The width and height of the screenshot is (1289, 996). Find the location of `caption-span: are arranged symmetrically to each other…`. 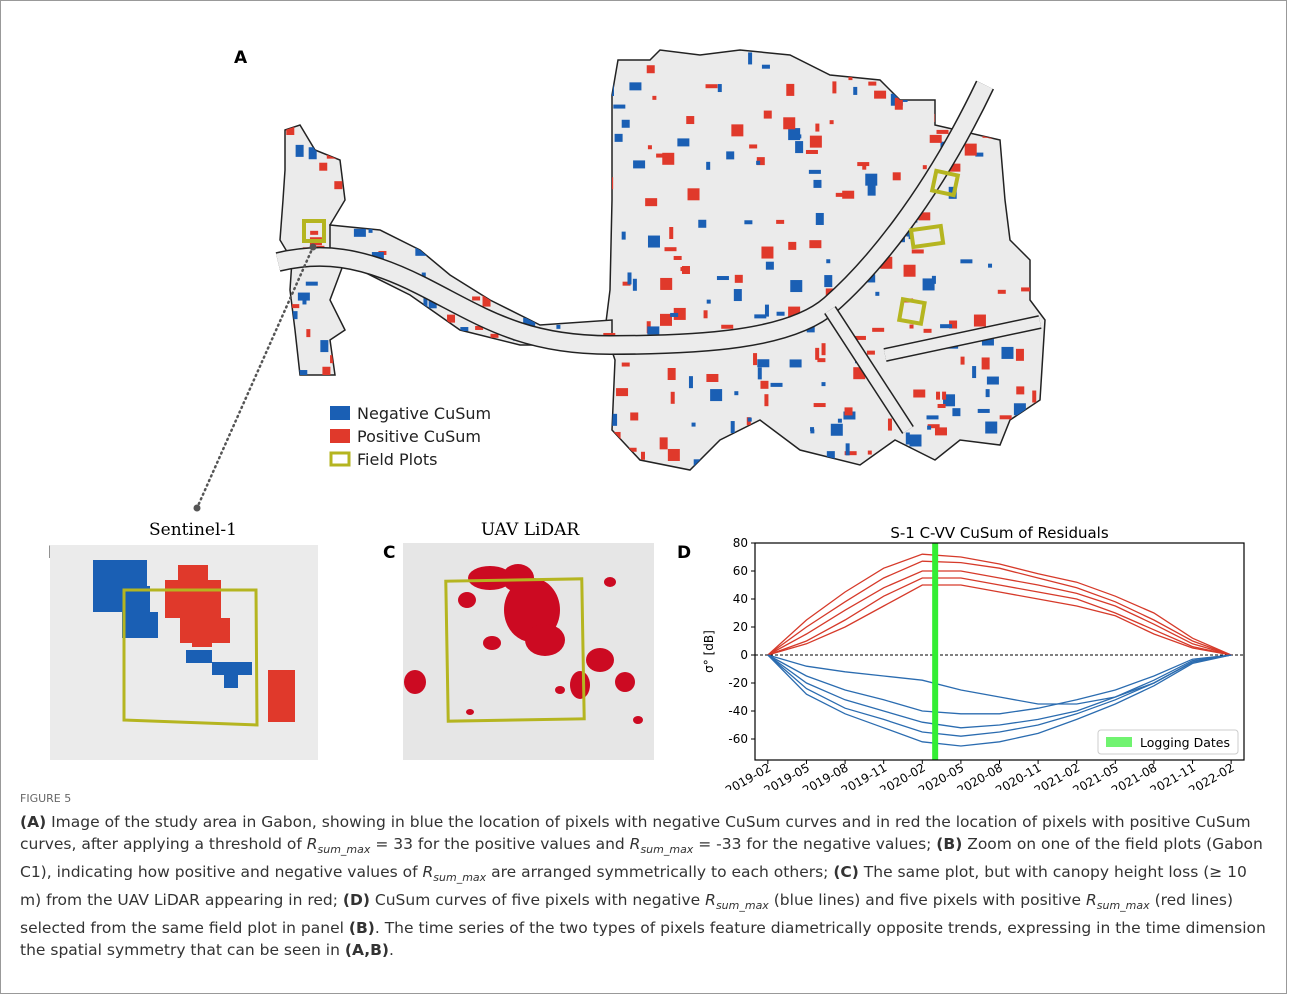

caption-span: are arranged symmetrically to each other… is located at coordinates (660, 872).